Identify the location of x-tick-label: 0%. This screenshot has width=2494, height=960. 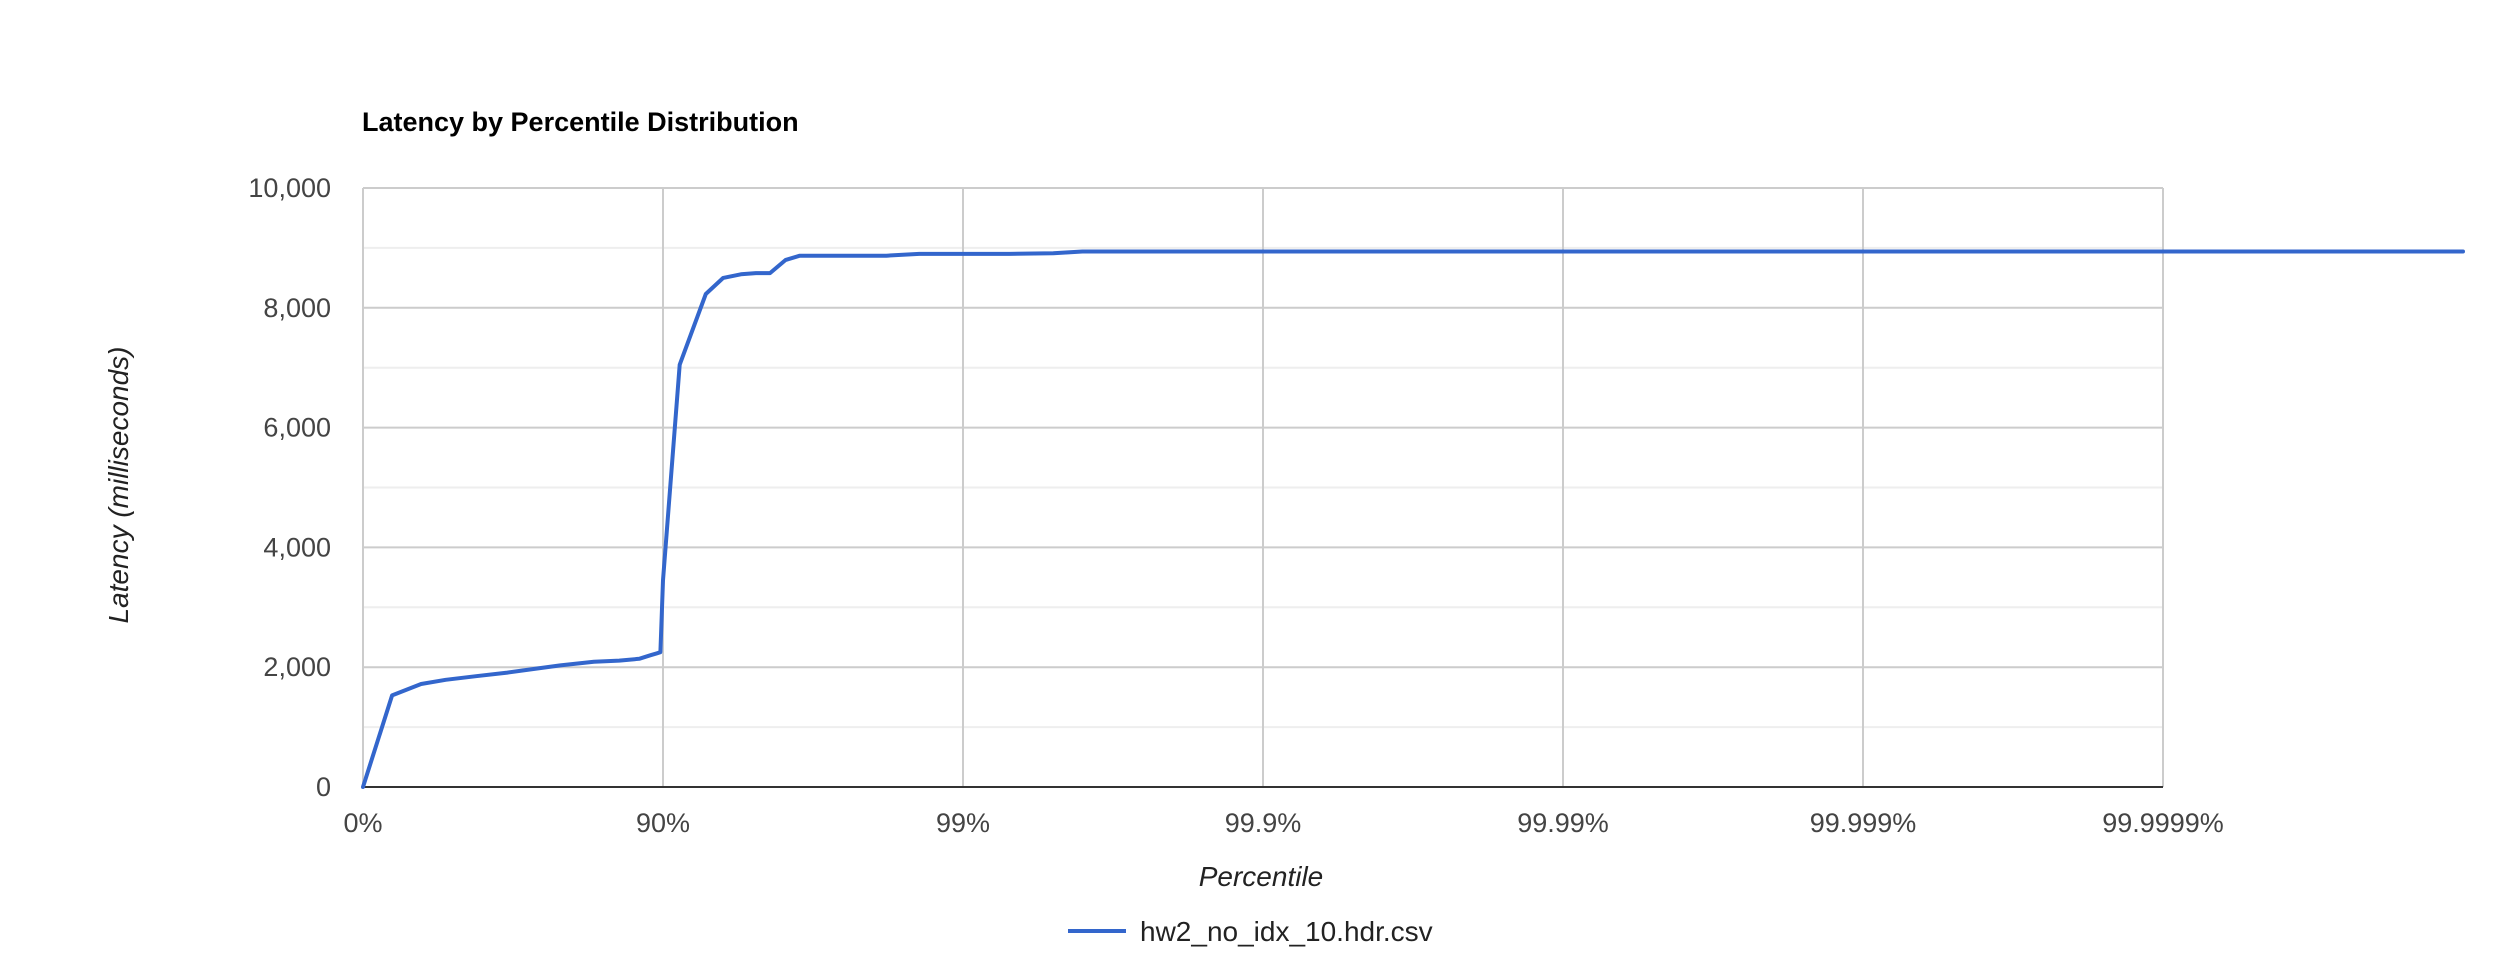
(362, 823).